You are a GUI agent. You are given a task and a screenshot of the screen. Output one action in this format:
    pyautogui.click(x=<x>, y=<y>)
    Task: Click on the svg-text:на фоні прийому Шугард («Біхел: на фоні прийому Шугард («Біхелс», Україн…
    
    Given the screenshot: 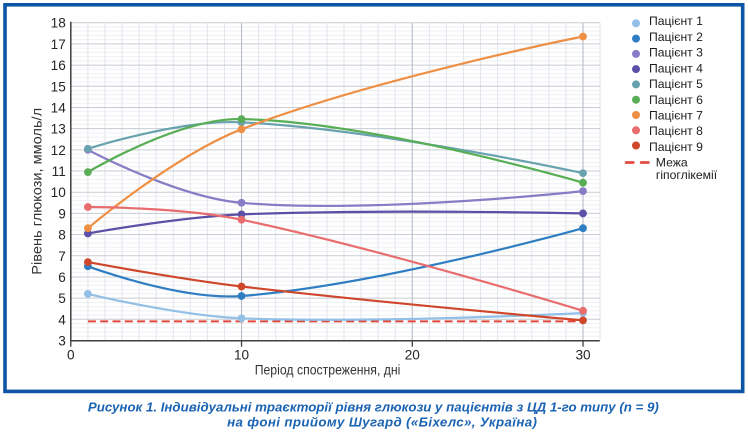 What is the action you would take?
    pyautogui.click(x=382, y=422)
    